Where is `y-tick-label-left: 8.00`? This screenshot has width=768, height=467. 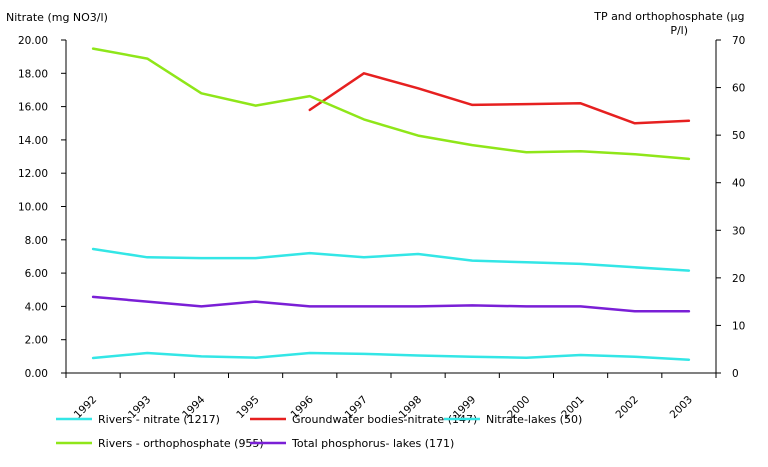
y-tick-label-left: 8.00 is located at coordinates (36, 241).